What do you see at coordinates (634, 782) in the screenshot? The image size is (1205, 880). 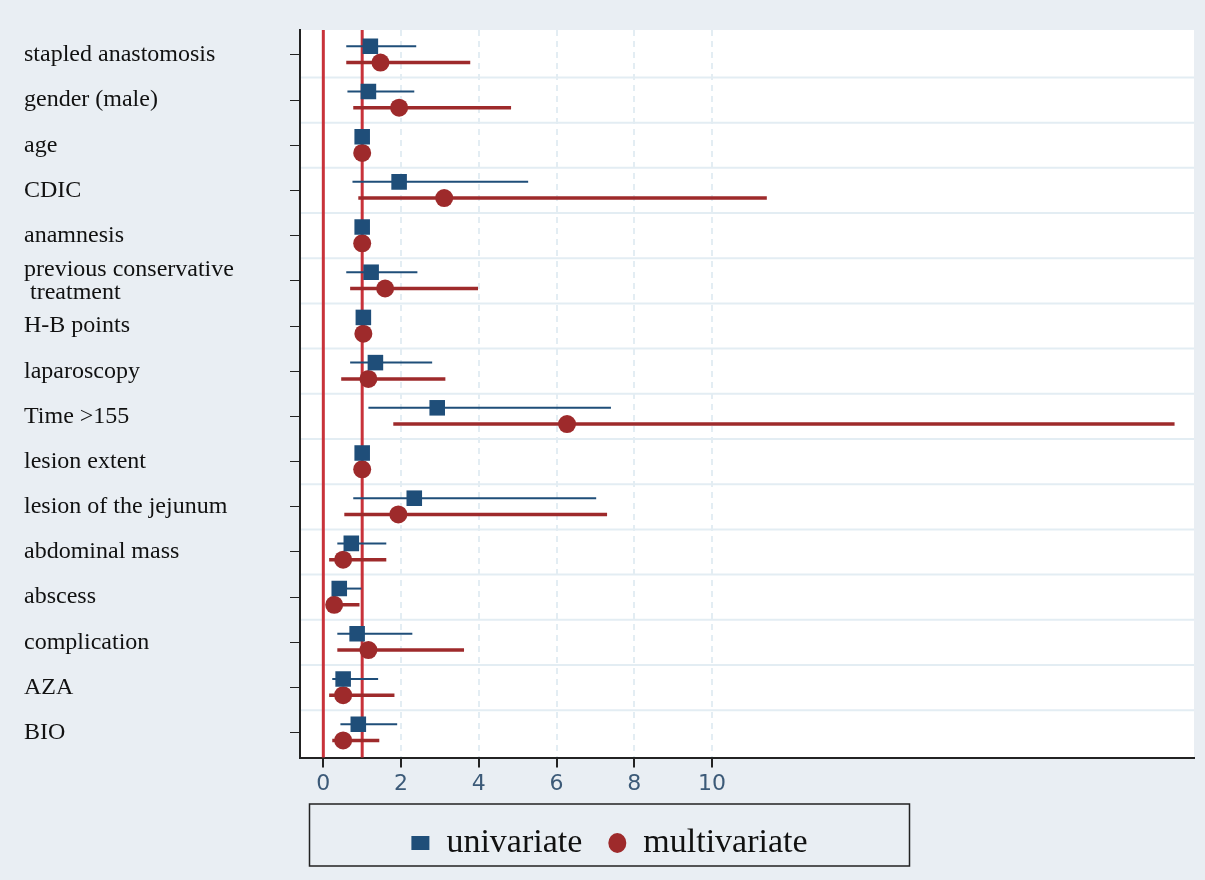 I see `x-tick-label: 8` at bounding box center [634, 782].